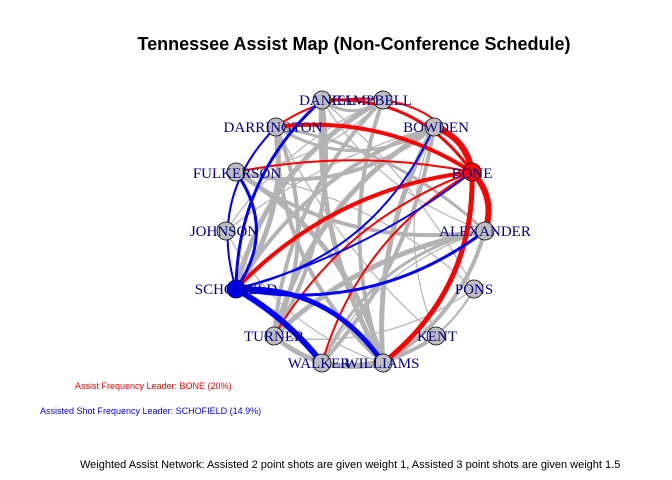 This screenshot has height=480, width=672. I want to click on edge-schofield-daniel, so click(279, 194).